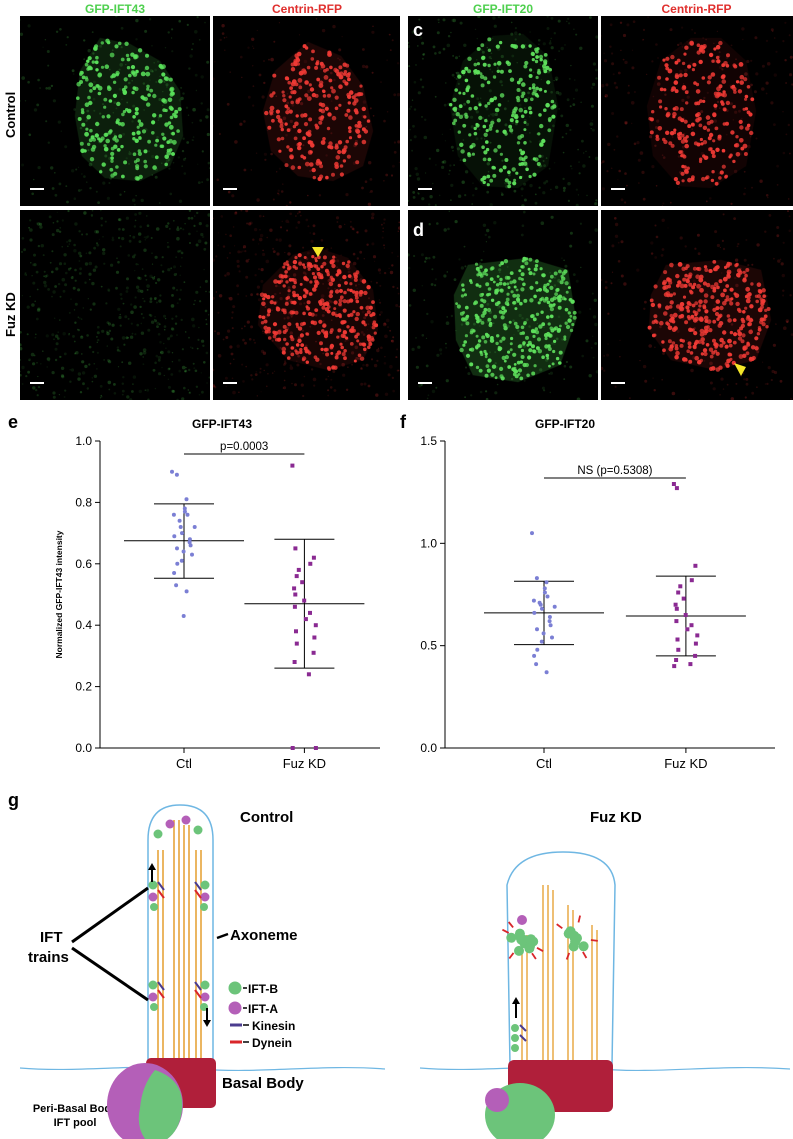 The height and width of the screenshot is (1139, 793). Describe the element at coordinates (48, 957) in the screenshot. I see `label-ift-trains-line2: trains` at that location.